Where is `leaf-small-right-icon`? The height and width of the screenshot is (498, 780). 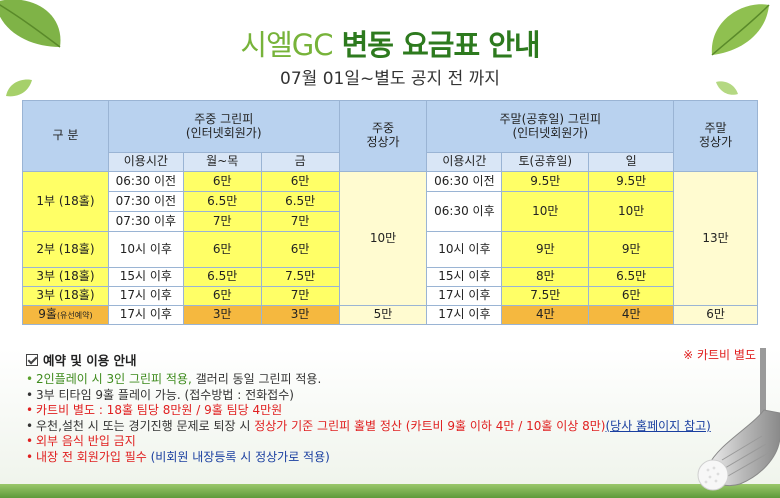 leaf-small-right-icon is located at coordinates (727, 88).